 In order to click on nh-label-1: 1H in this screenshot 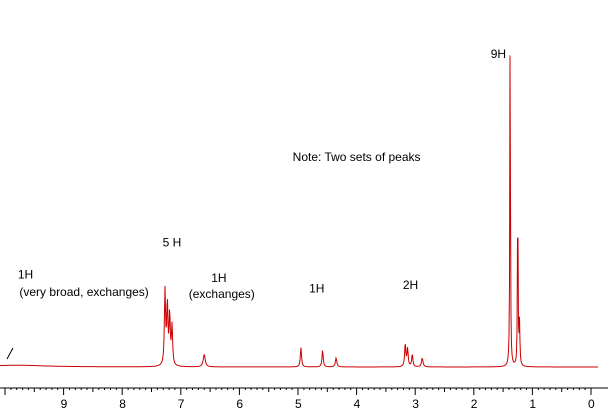, I will do `click(25, 274)`.